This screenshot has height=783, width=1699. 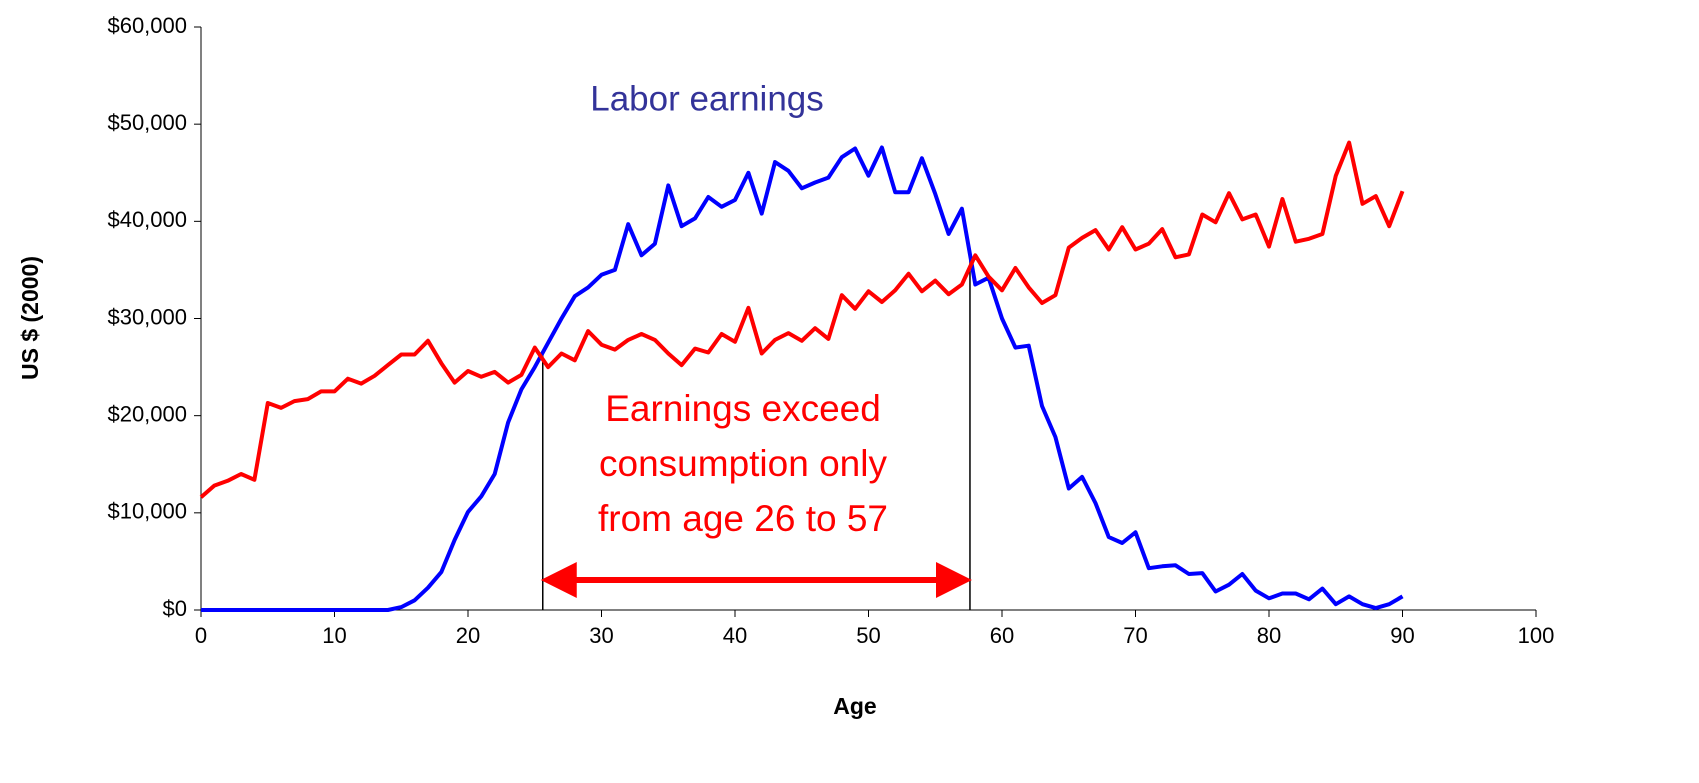 What do you see at coordinates (1536, 635) in the screenshot?
I see `x-tick-label: 100` at bounding box center [1536, 635].